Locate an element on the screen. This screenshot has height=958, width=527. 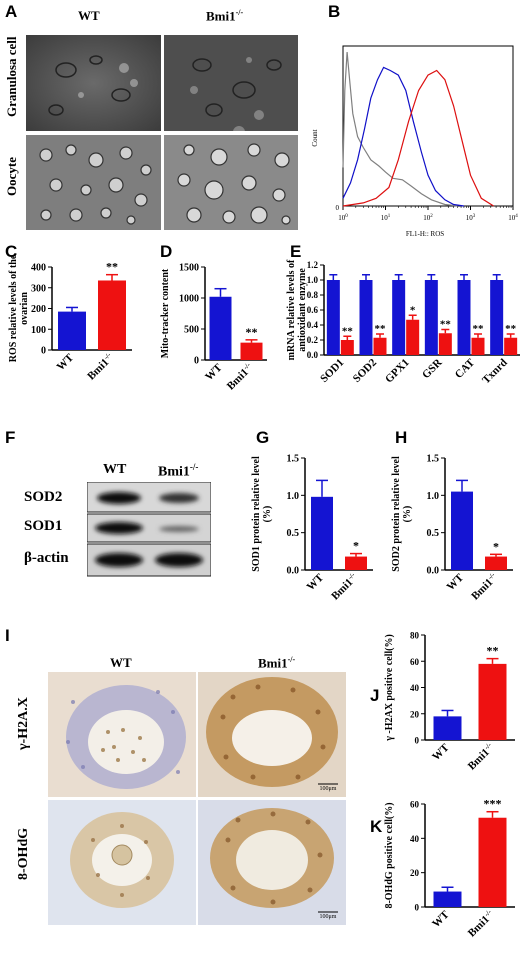
em-image-granulosa-wt is located at coordinates (93, 83).